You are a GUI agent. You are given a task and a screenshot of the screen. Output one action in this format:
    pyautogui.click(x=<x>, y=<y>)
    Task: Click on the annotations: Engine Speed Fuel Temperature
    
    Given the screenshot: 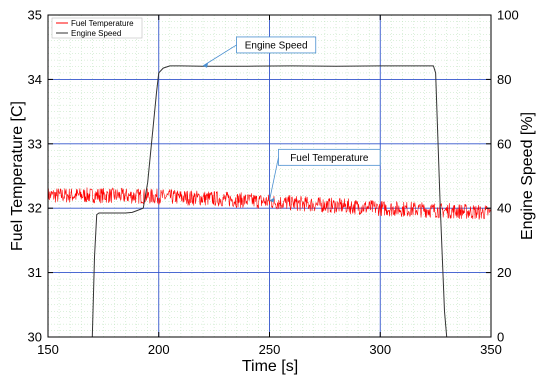 What is the action you would take?
    pyautogui.click(x=291, y=119)
    